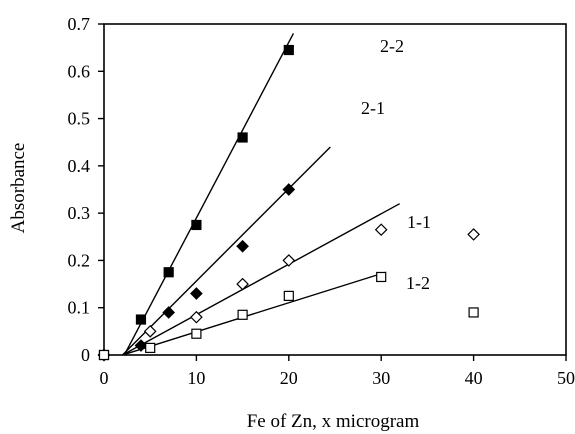 The height and width of the screenshot is (434, 575). What do you see at coordinates (373, 108) in the screenshot?
I see `series-label-2-1: 2-1` at bounding box center [373, 108].